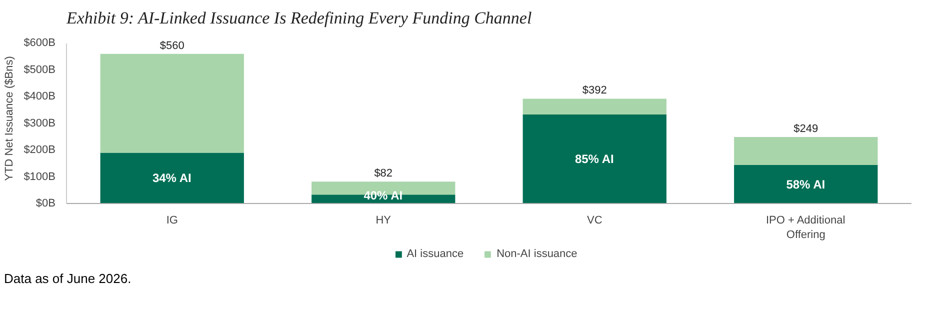  Describe the element at coordinates (537, 254) in the screenshot. I see `legend-label: Non-AI issuance` at that location.